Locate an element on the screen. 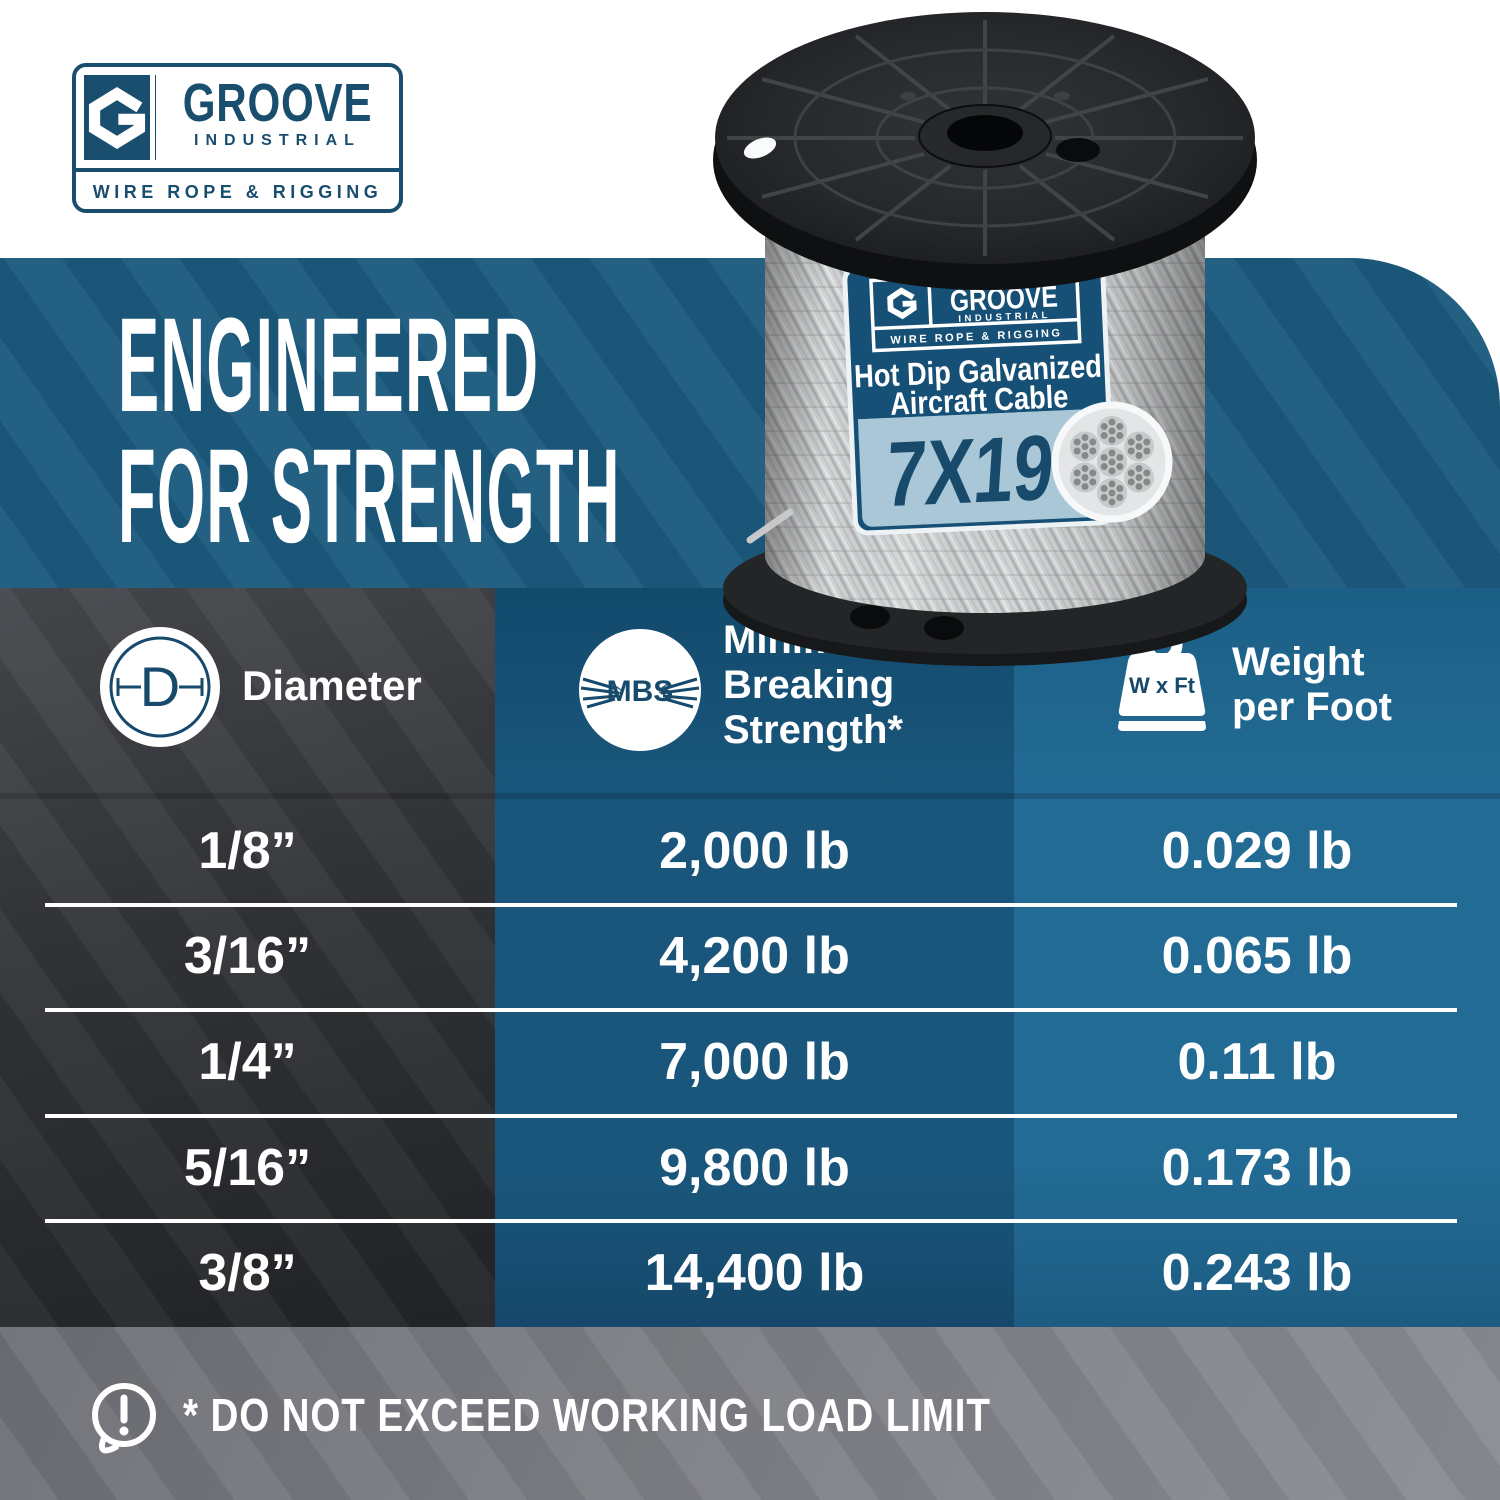 This screenshot has width=1500, height=1500. brand-name: GROOVE is located at coordinates (277, 103).